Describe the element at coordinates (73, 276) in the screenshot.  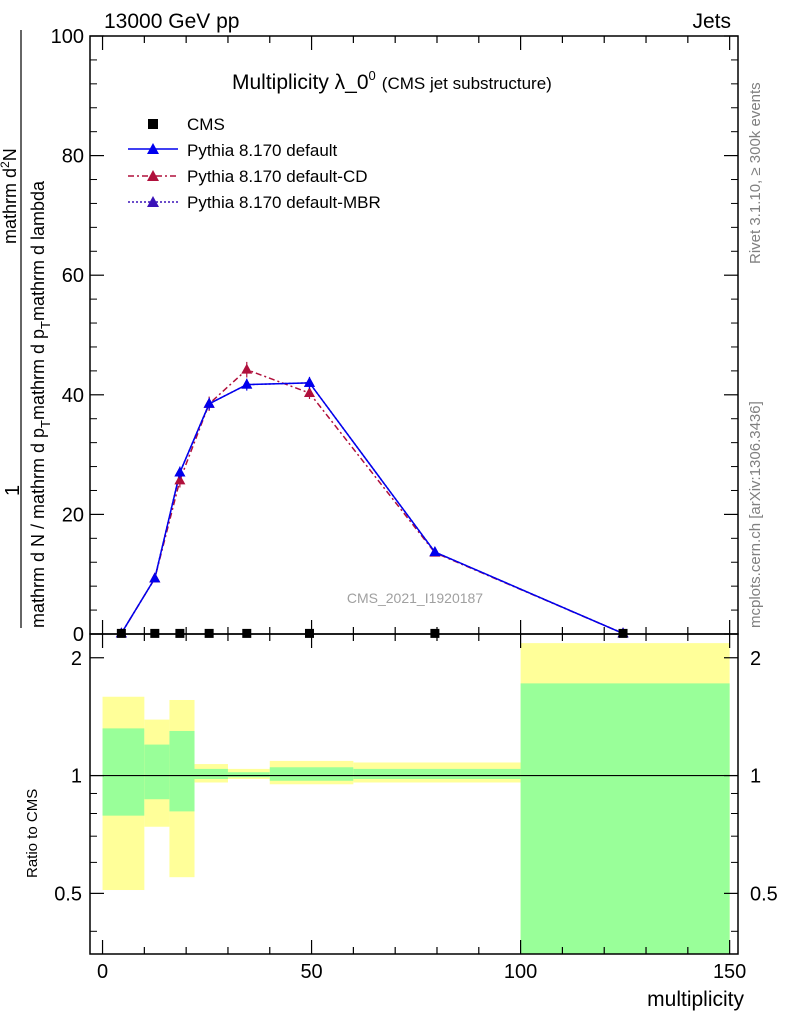
I see `main-ytick-label: 60` at that location.